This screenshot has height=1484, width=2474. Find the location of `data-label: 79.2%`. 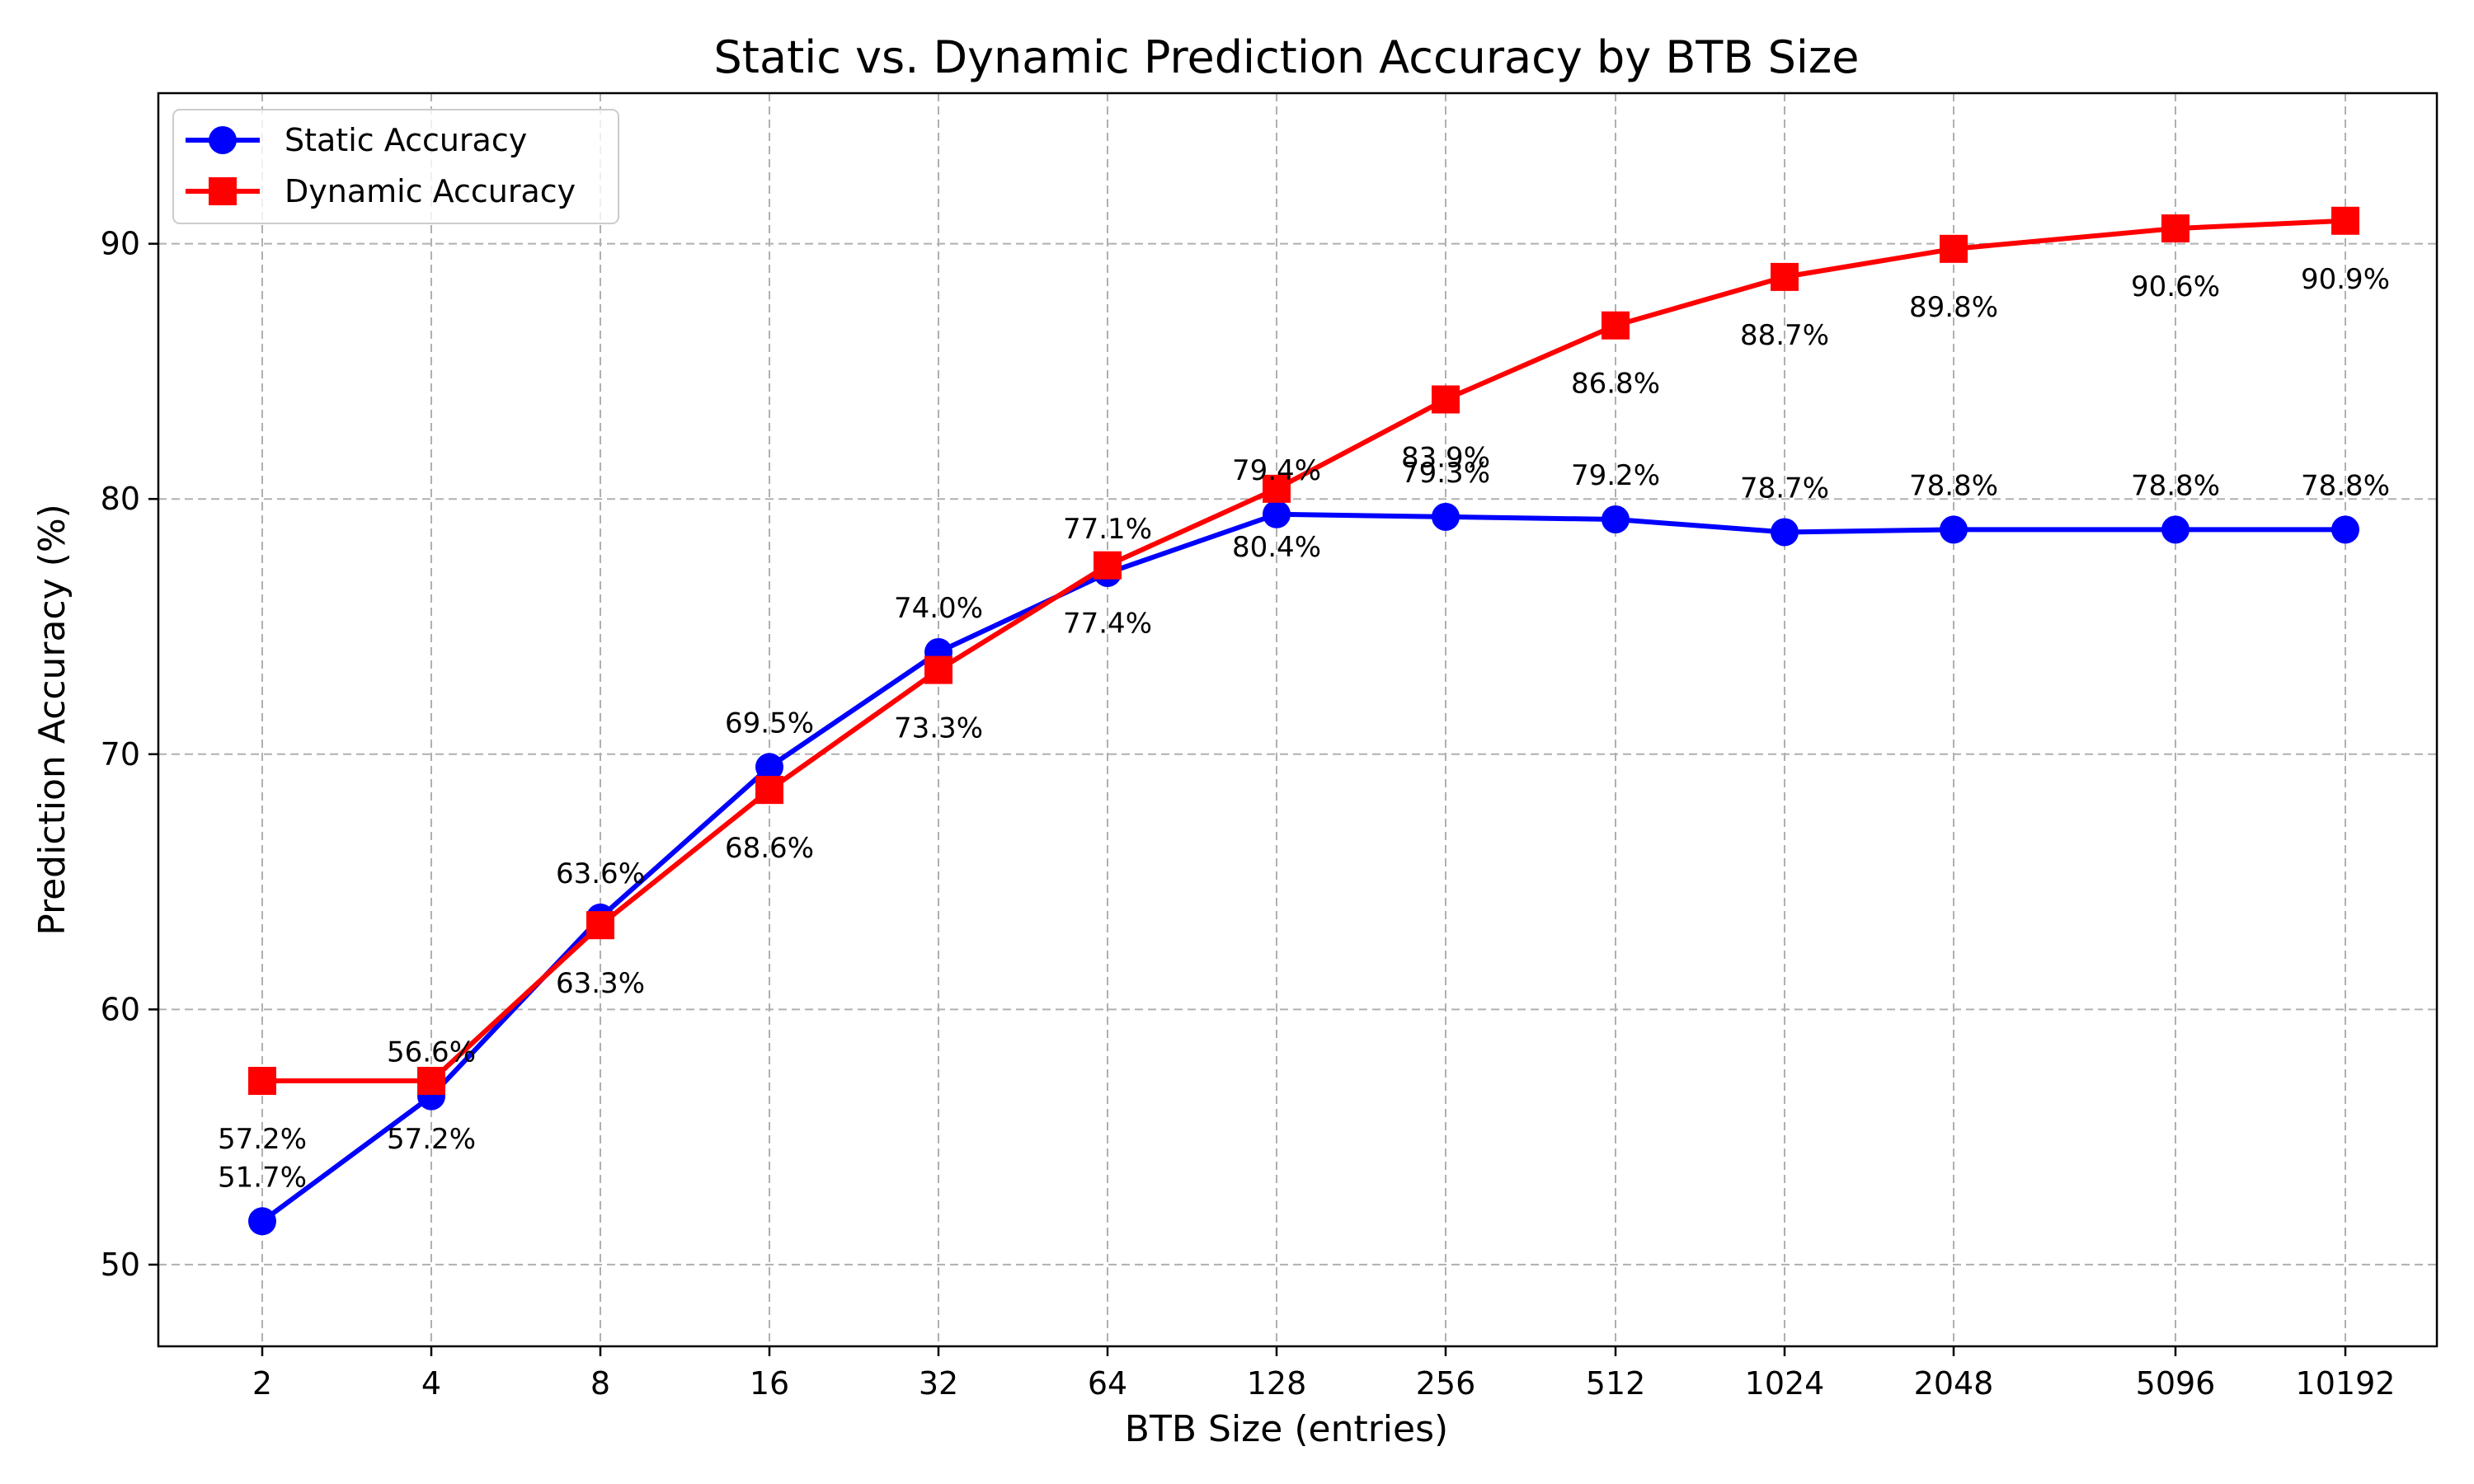

data-label: 79.2% is located at coordinates (1615, 476).